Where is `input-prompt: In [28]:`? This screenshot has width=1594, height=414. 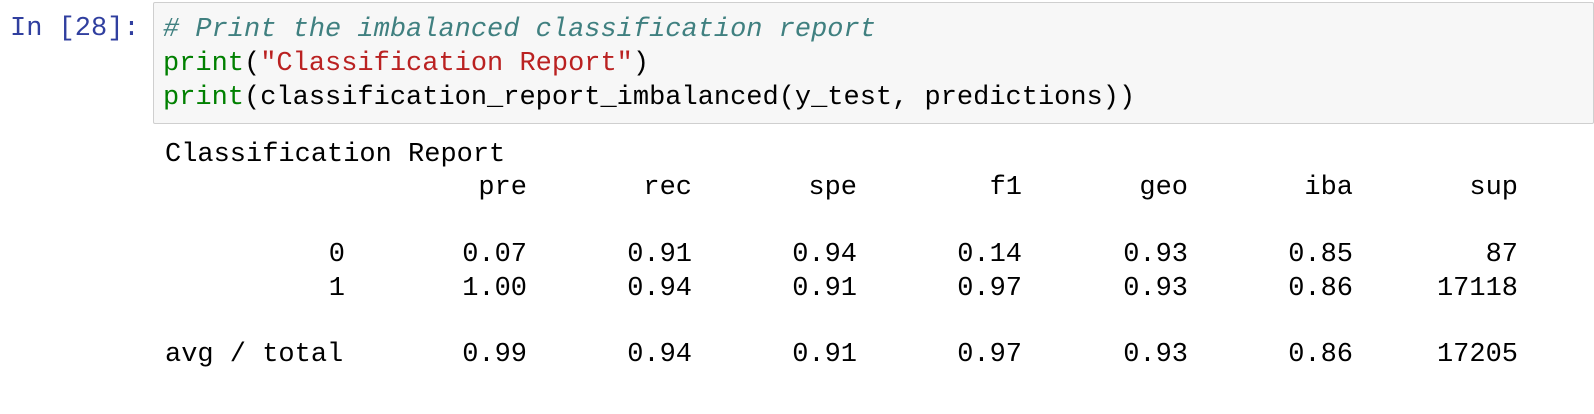 input-prompt: In [28]: is located at coordinates (75, 29).